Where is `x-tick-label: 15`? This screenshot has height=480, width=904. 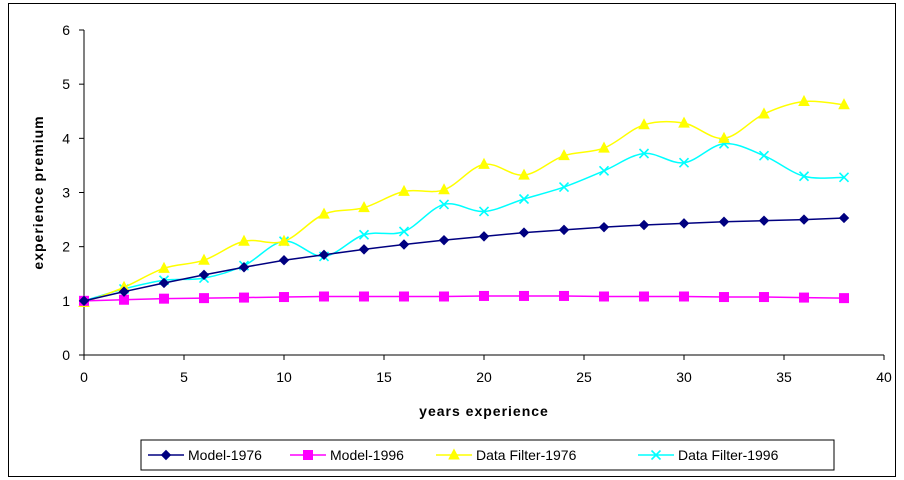 x-tick-label: 15 is located at coordinates (384, 377).